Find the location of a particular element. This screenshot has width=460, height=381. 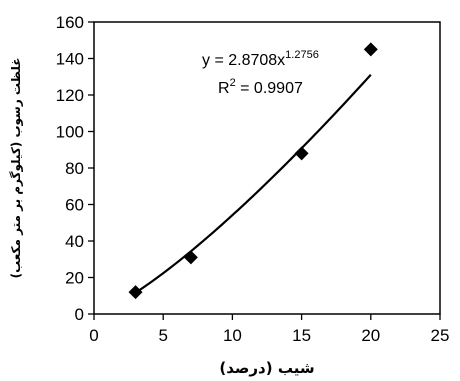

r-squared-exponent: 2 is located at coordinates (233, 83).